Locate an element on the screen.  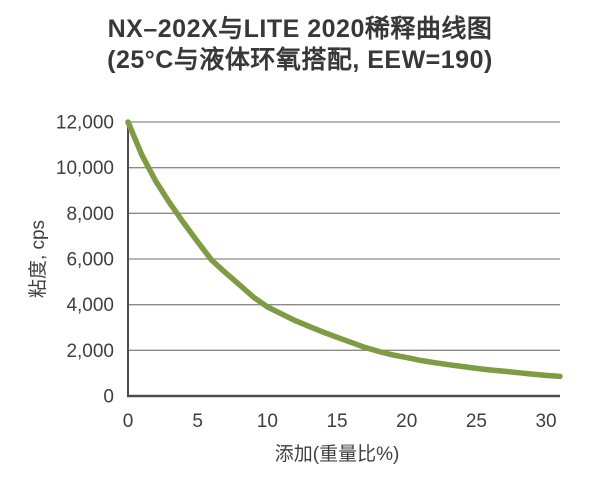
y-tick-label: 10,000 is located at coordinates (85, 168).